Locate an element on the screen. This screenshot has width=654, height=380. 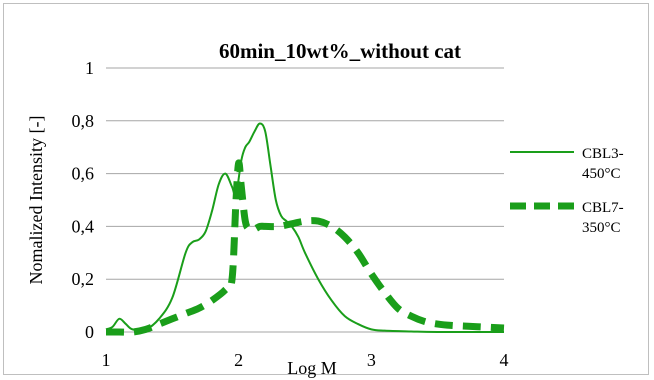
y-tick-labels: 0 0,2 0,4 0,6 0,8 1 is located at coordinates (83, 200).